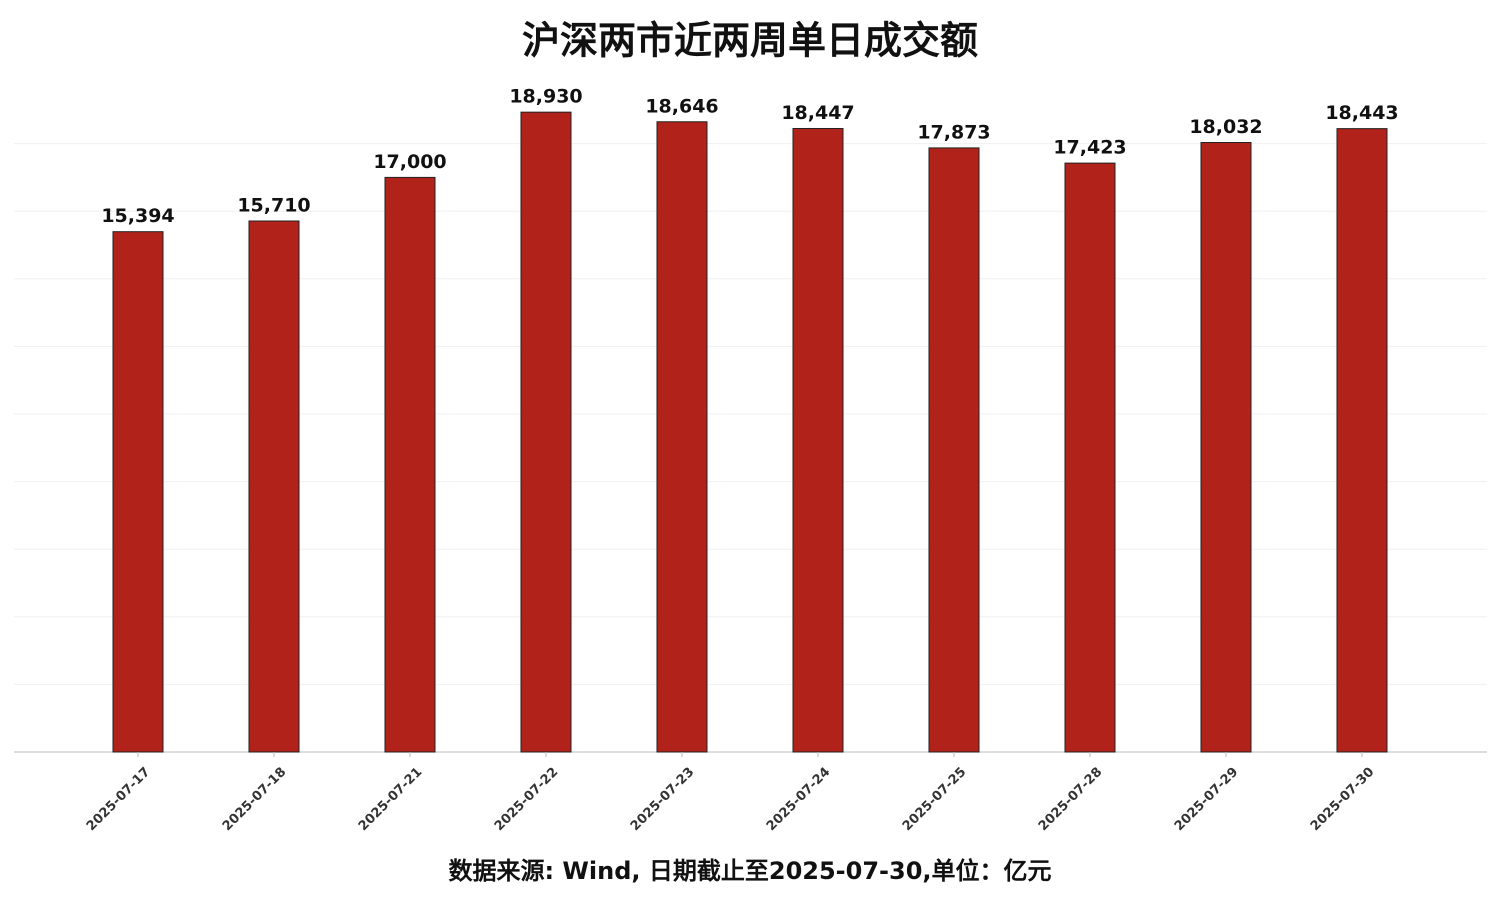  What do you see at coordinates (681, 106) in the screenshot?
I see `value-label: 18,646` at bounding box center [681, 106].